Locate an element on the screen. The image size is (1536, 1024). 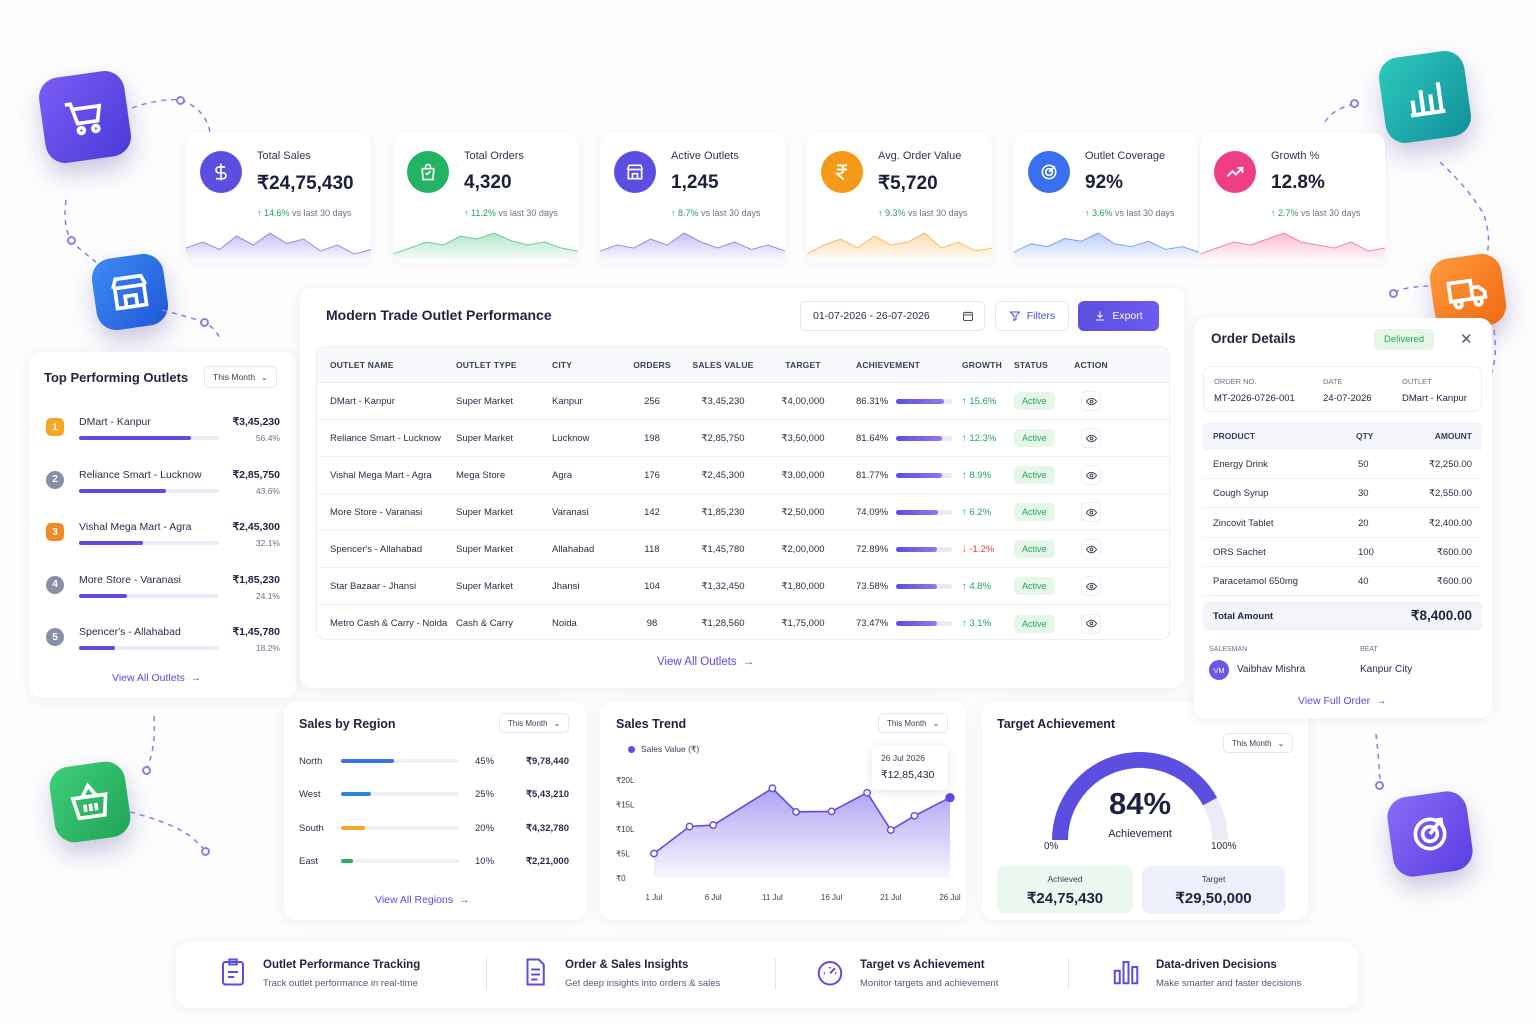
sales-value-cell: ₹2,85,750 is located at coordinates (723, 438).